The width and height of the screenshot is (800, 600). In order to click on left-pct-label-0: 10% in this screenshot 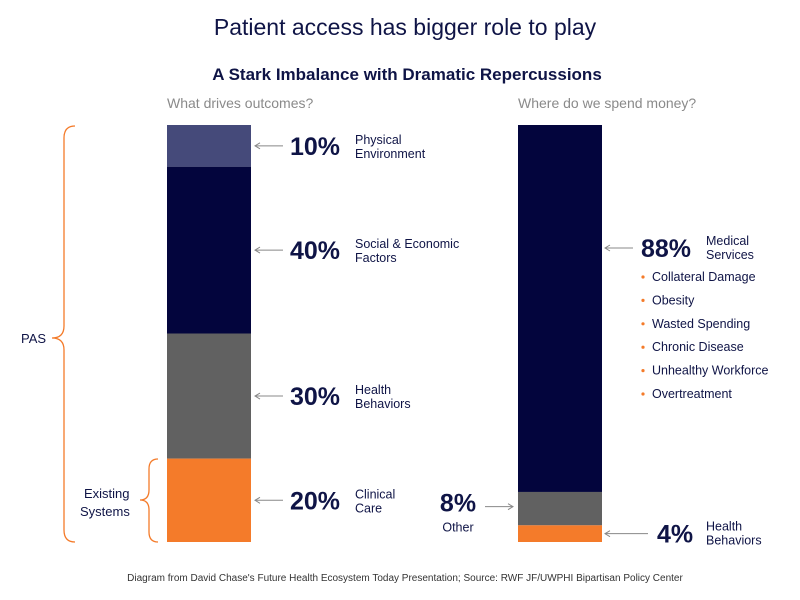, I will do `click(315, 147)`.